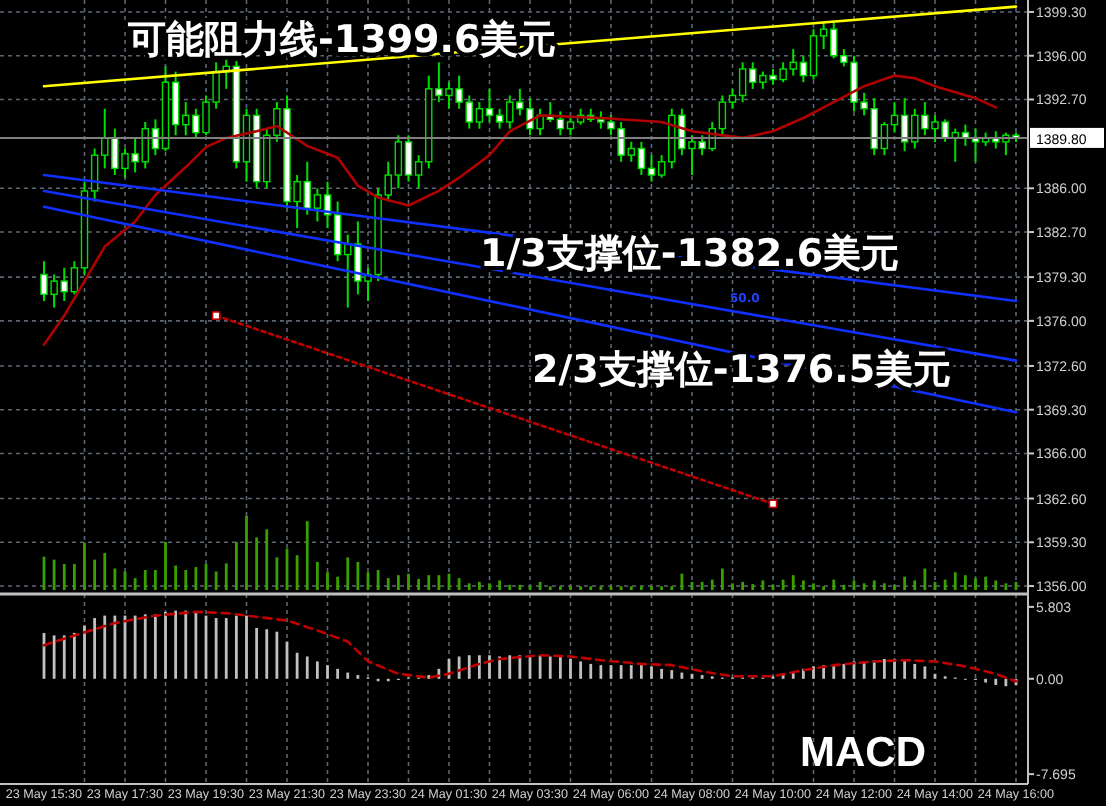  Describe the element at coordinates (863, 753) in the screenshot. I see `text: MACD` at that location.